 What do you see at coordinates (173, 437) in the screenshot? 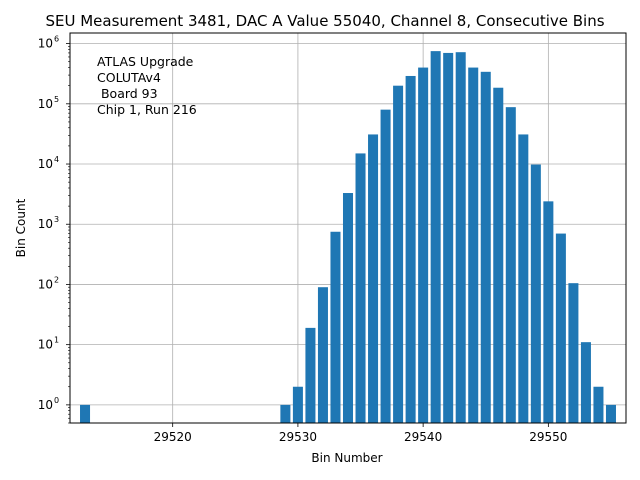
I see `x-tick-label: 29520` at bounding box center [173, 437].